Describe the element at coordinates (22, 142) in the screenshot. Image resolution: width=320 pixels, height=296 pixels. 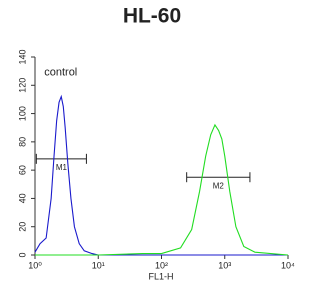
I see `y-tick-label: 80` at that location.